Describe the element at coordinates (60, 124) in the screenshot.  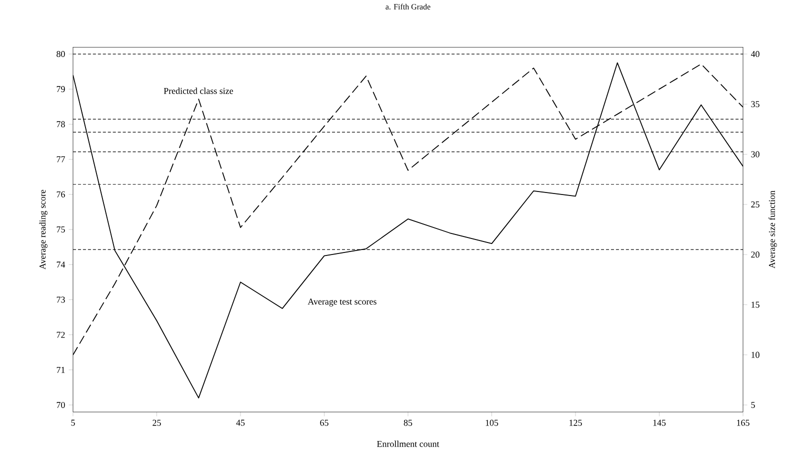
I see `y-tick-label: 78` at that location.